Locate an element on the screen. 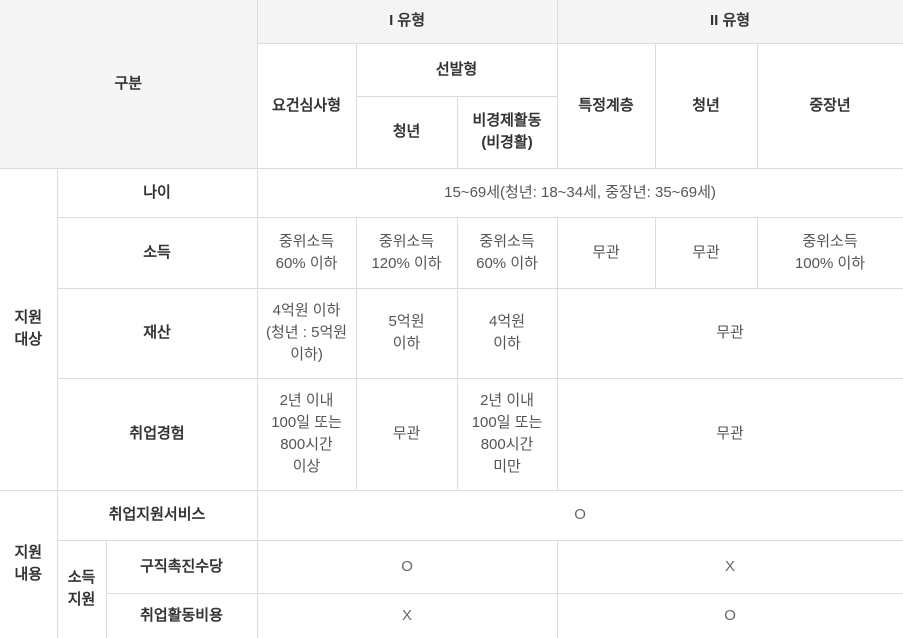  seonbal-header-cell: 선발형 is located at coordinates (457, 70).